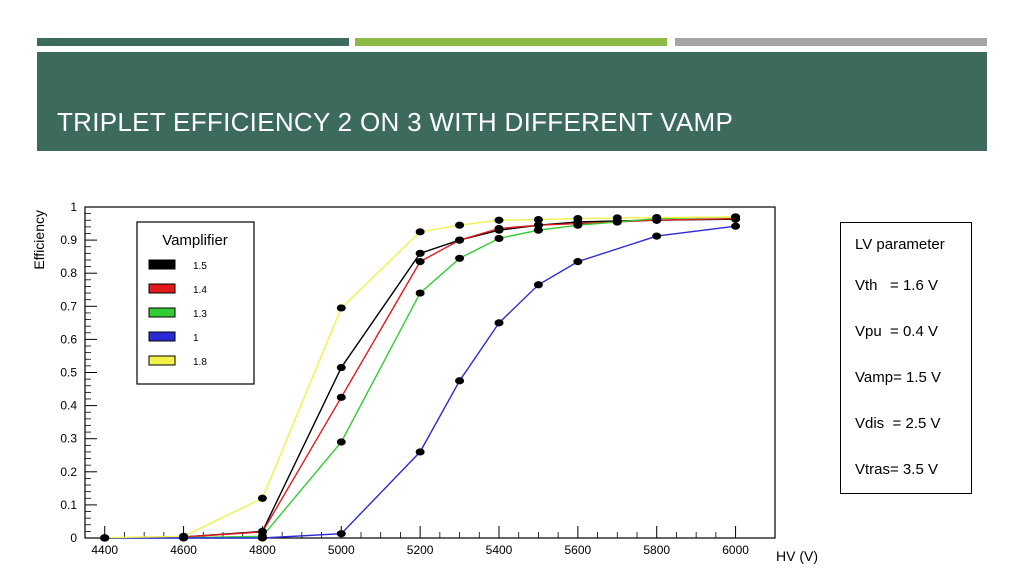 The image size is (1024, 576). What do you see at coordinates (797, 556) in the screenshot?
I see `x-axis-label: HV (V)` at bounding box center [797, 556].